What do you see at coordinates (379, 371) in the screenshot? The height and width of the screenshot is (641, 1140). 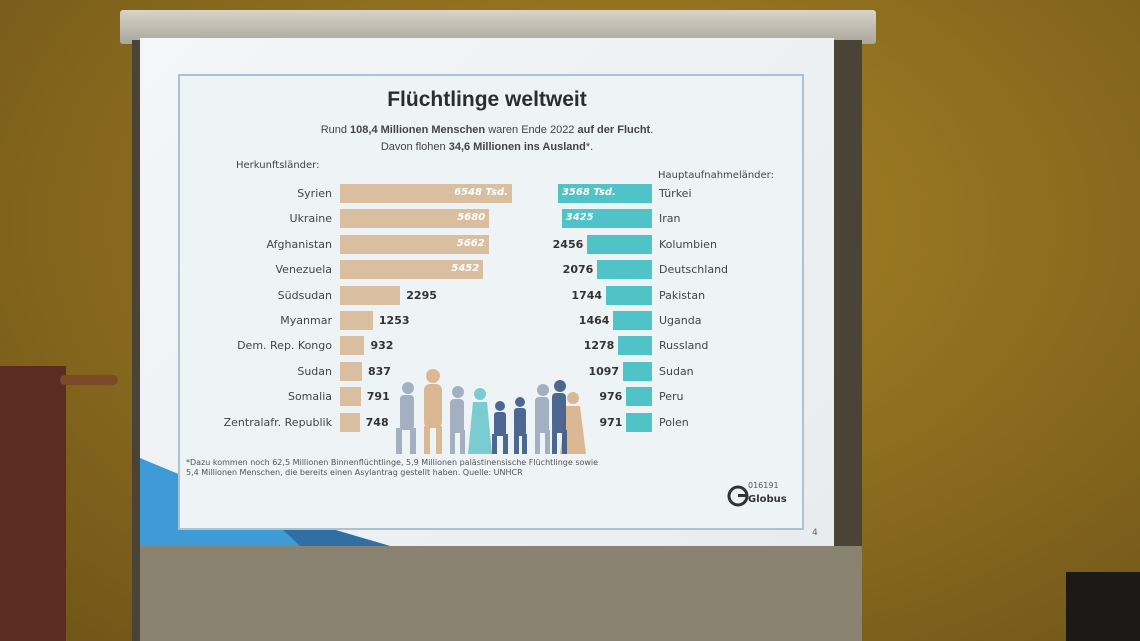 I see `origin-country-value: 837` at bounding box center [379, 371].